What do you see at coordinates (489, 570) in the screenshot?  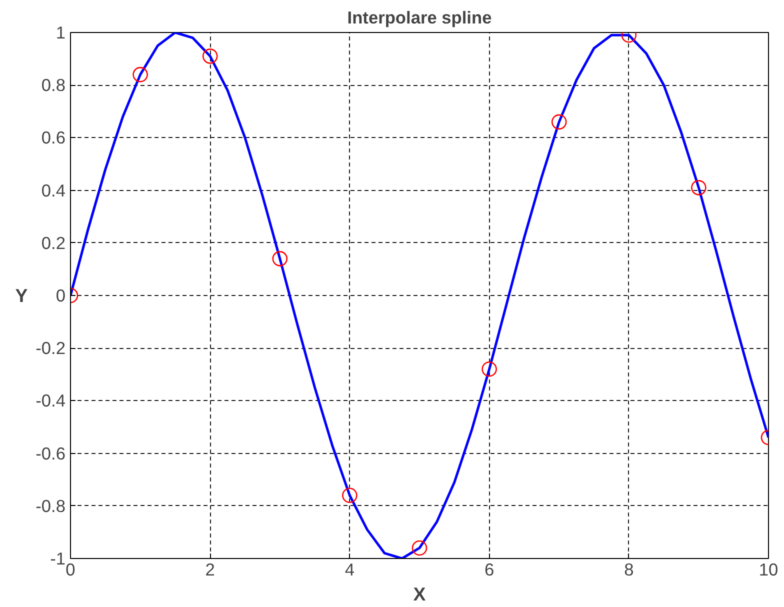 I see `x-tick-label: 6` at bounding box center [489, 570].